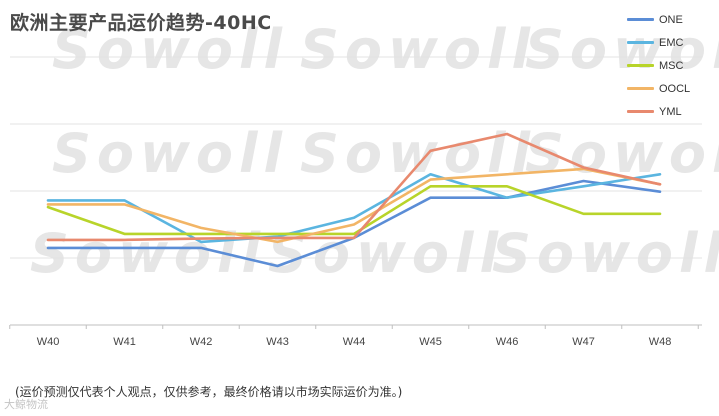  I want to click on x-tick-label: W43, so click(277, 342).